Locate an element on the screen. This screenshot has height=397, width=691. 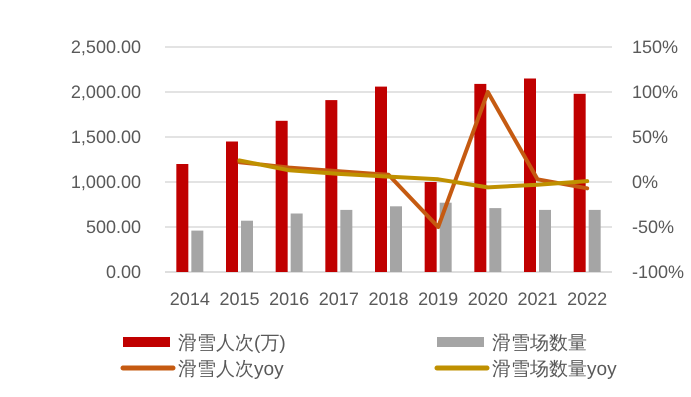
x-tick-label: 2015 is located at coordinates (239, 299).